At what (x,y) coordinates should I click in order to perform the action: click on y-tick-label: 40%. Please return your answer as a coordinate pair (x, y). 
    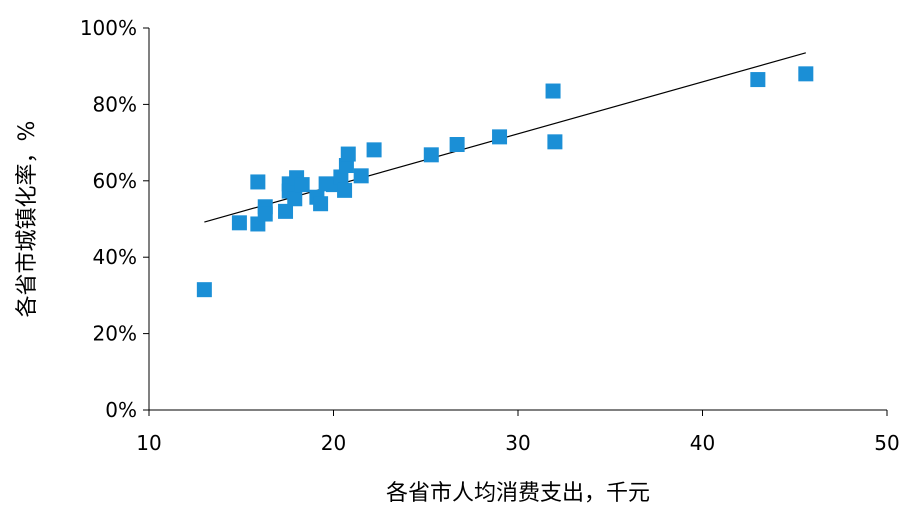
    Looking at the image, I should click on (115, 257).